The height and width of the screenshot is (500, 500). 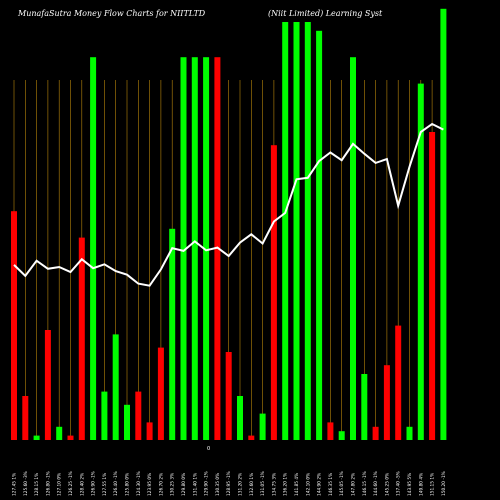 I want to click on chart-title-right: (Niit Limited) Learning Syst, so click(x=325, y=13).